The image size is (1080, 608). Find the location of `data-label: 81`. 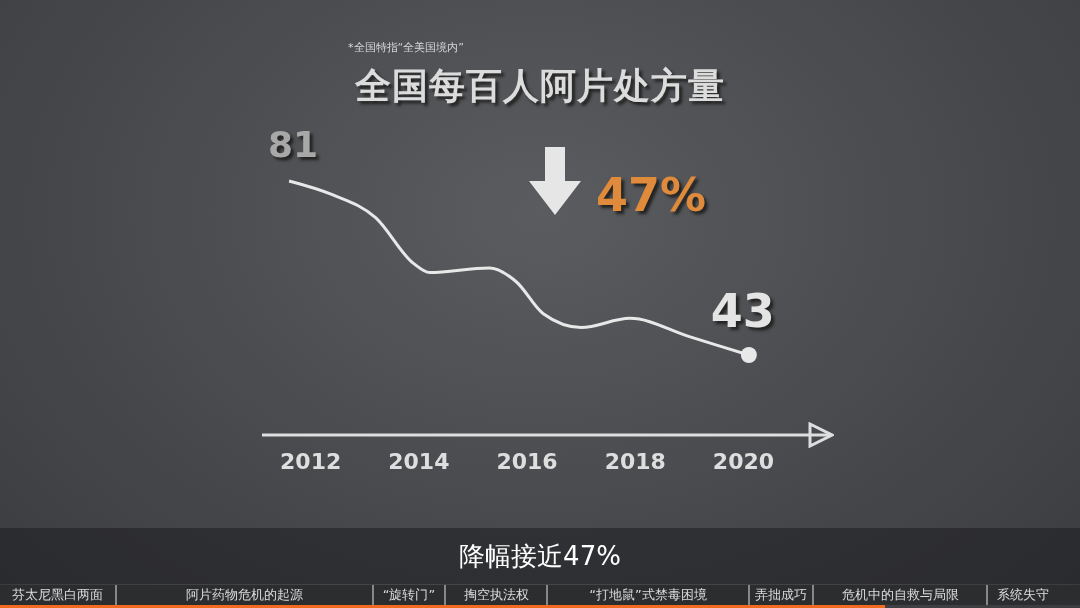

data-label: 81 is located at coordinates (293, 144).